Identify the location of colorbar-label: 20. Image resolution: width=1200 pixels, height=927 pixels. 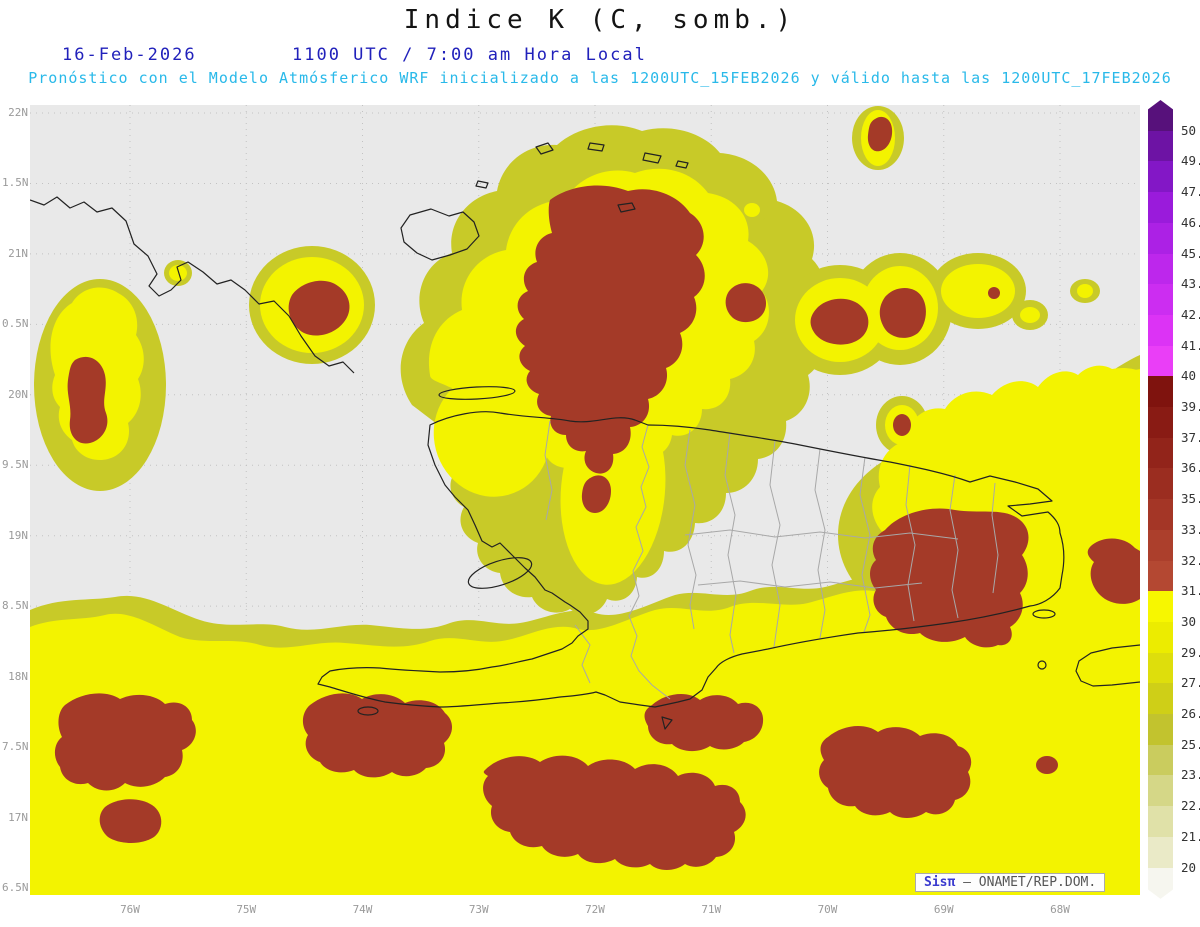
(1189, 867).